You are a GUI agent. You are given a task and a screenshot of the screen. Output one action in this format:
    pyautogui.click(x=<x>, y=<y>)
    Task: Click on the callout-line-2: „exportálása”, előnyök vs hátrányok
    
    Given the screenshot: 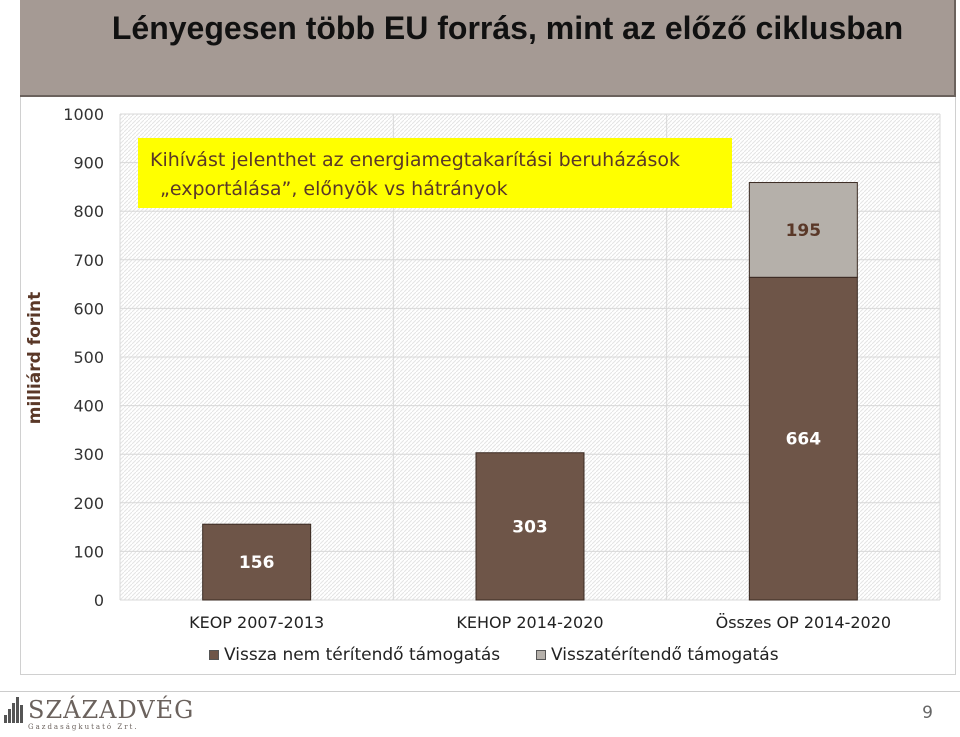 What is the action you would take?
    pyautogui.click(x=334, y=189)
    